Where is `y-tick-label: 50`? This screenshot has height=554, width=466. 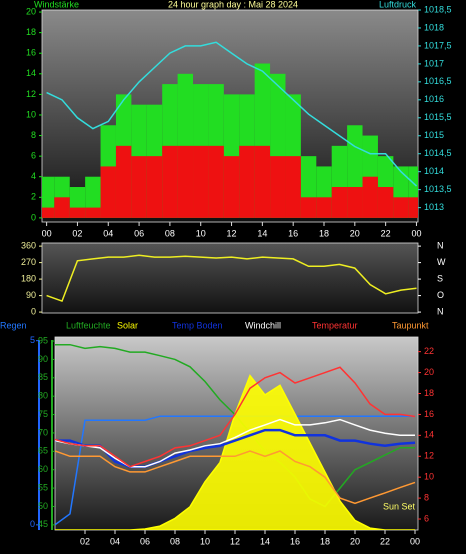 y-tick-label: 50 is located at coordinates (43, 506).